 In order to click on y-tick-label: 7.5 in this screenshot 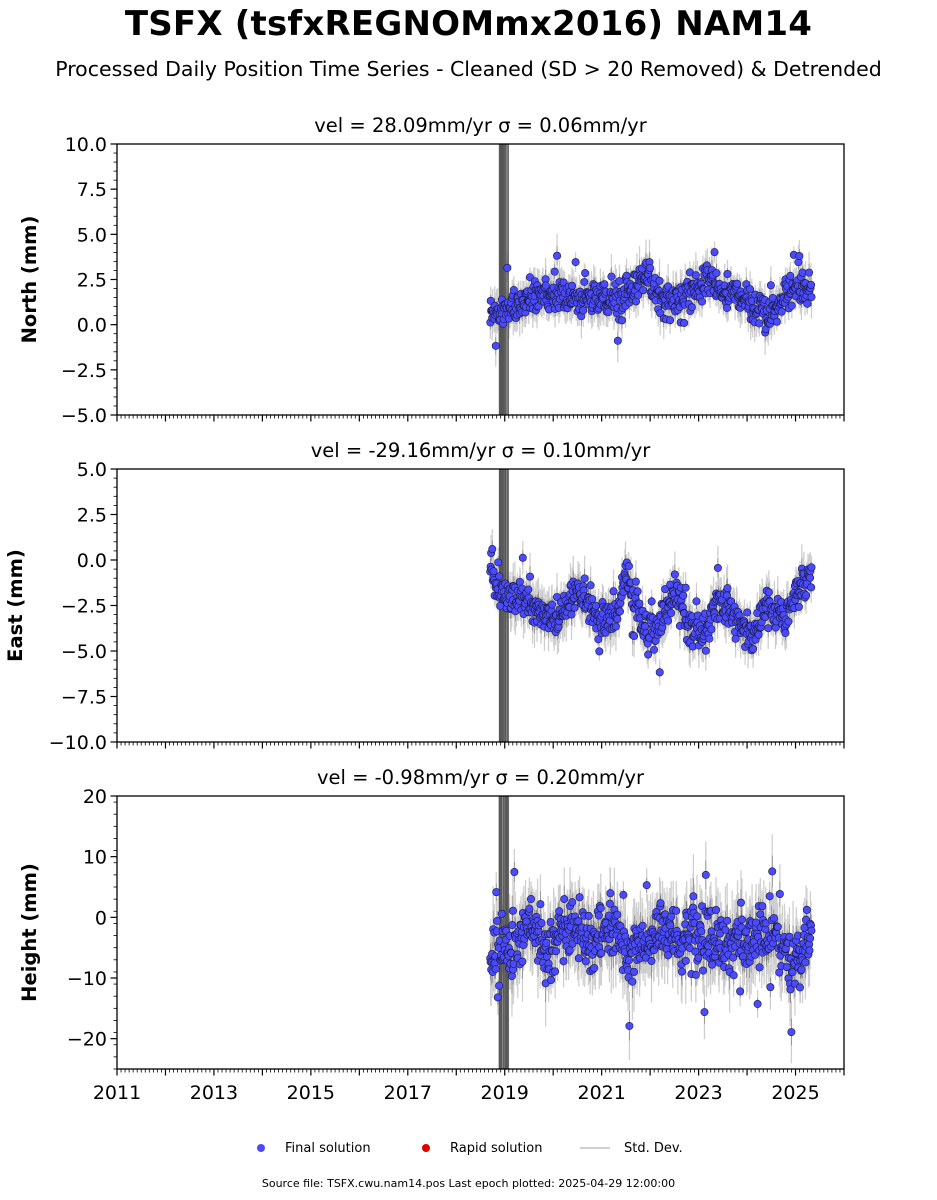, I will do `click(92, 190)`.